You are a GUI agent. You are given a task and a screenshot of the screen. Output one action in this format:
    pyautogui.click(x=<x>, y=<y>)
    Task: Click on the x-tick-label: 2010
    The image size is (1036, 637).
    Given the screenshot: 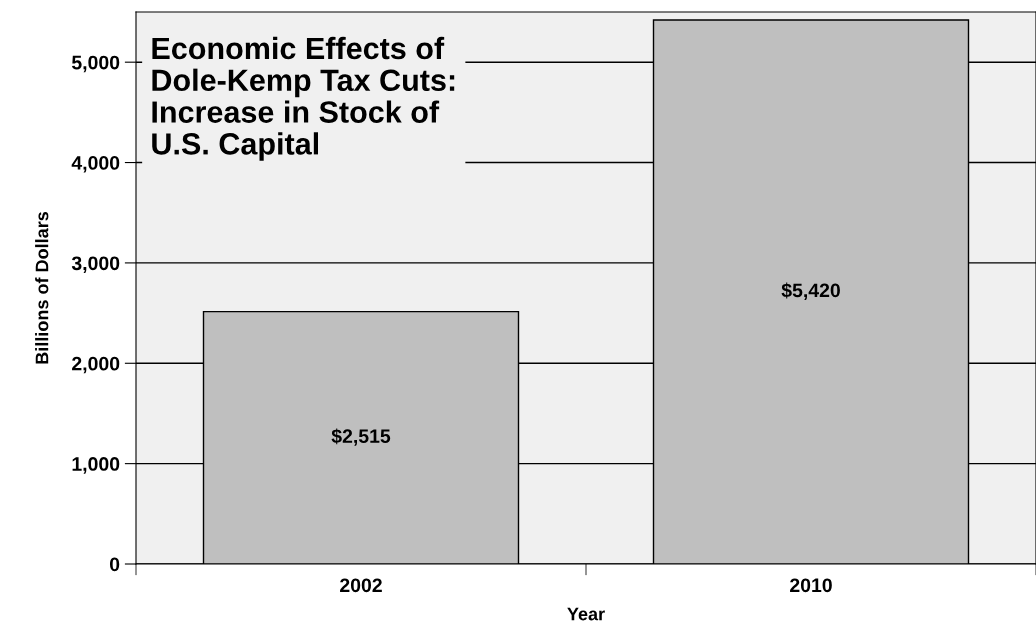 What is the action you would take?
    pyautogui.click(x=811, y=585)
    